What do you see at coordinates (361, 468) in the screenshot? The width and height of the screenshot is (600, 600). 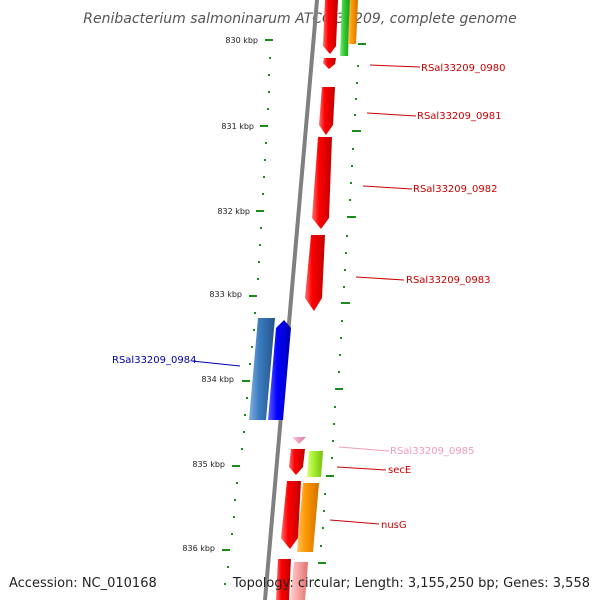 I see `leader-secE` at bounding box center [361, 468].